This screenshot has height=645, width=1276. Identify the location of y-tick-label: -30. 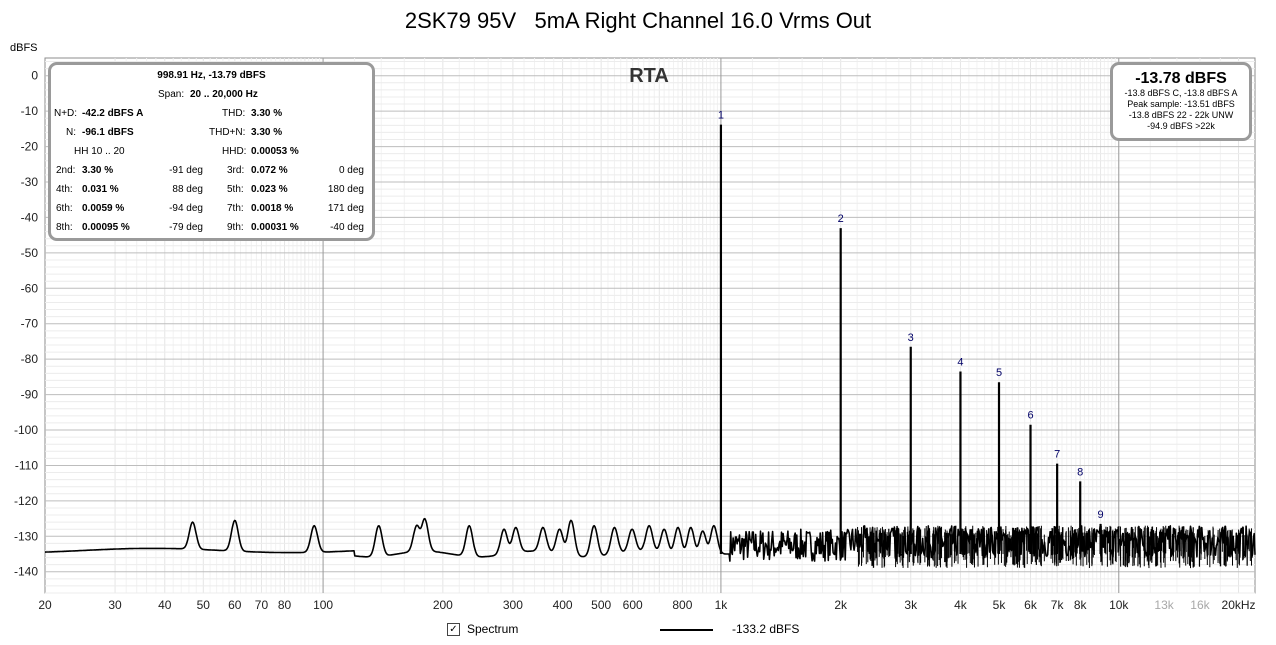
(30, 182).